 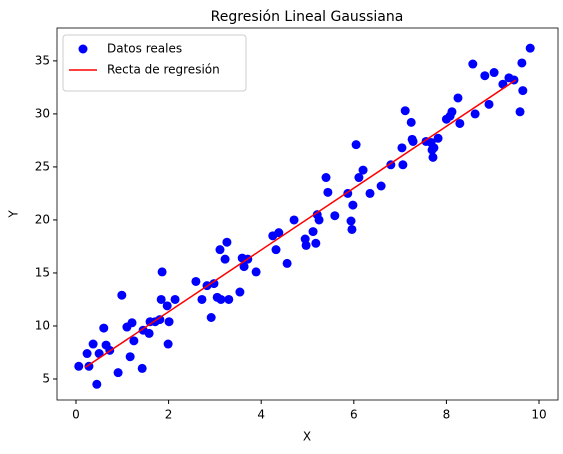 I want to click on y-tick-label: 15, so click(x=42, y=272).